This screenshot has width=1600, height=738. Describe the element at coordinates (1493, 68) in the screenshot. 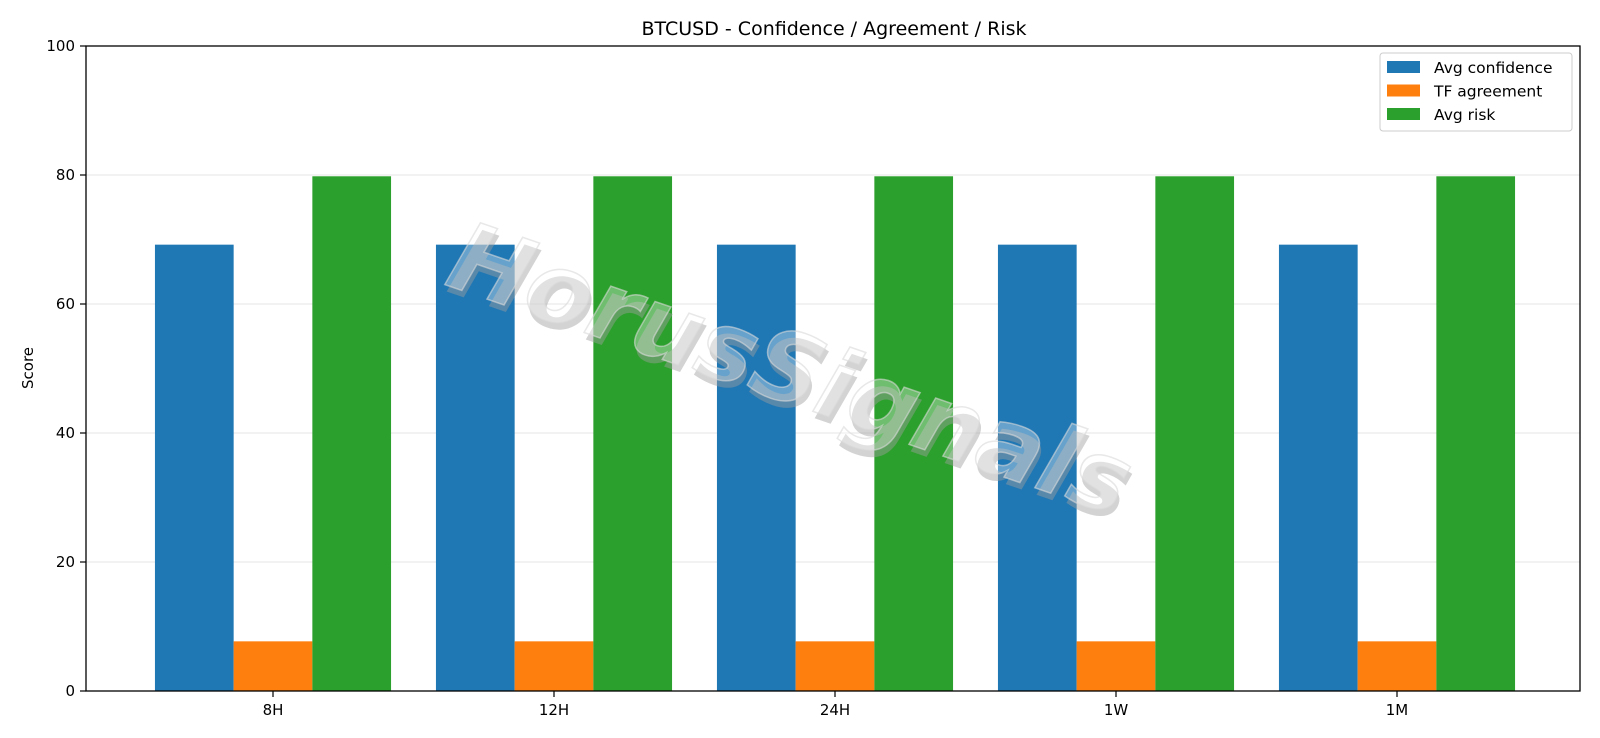

I see `legend-entry: Avg confidence` at that location.